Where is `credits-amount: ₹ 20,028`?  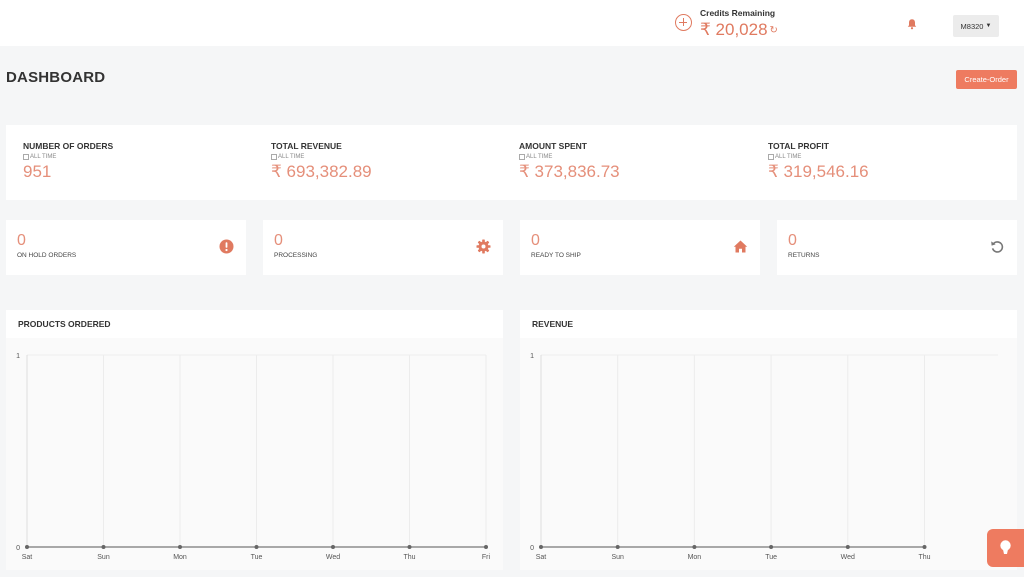
credits-amount: ₹ 20,028 is located at coordinates (734, 29).